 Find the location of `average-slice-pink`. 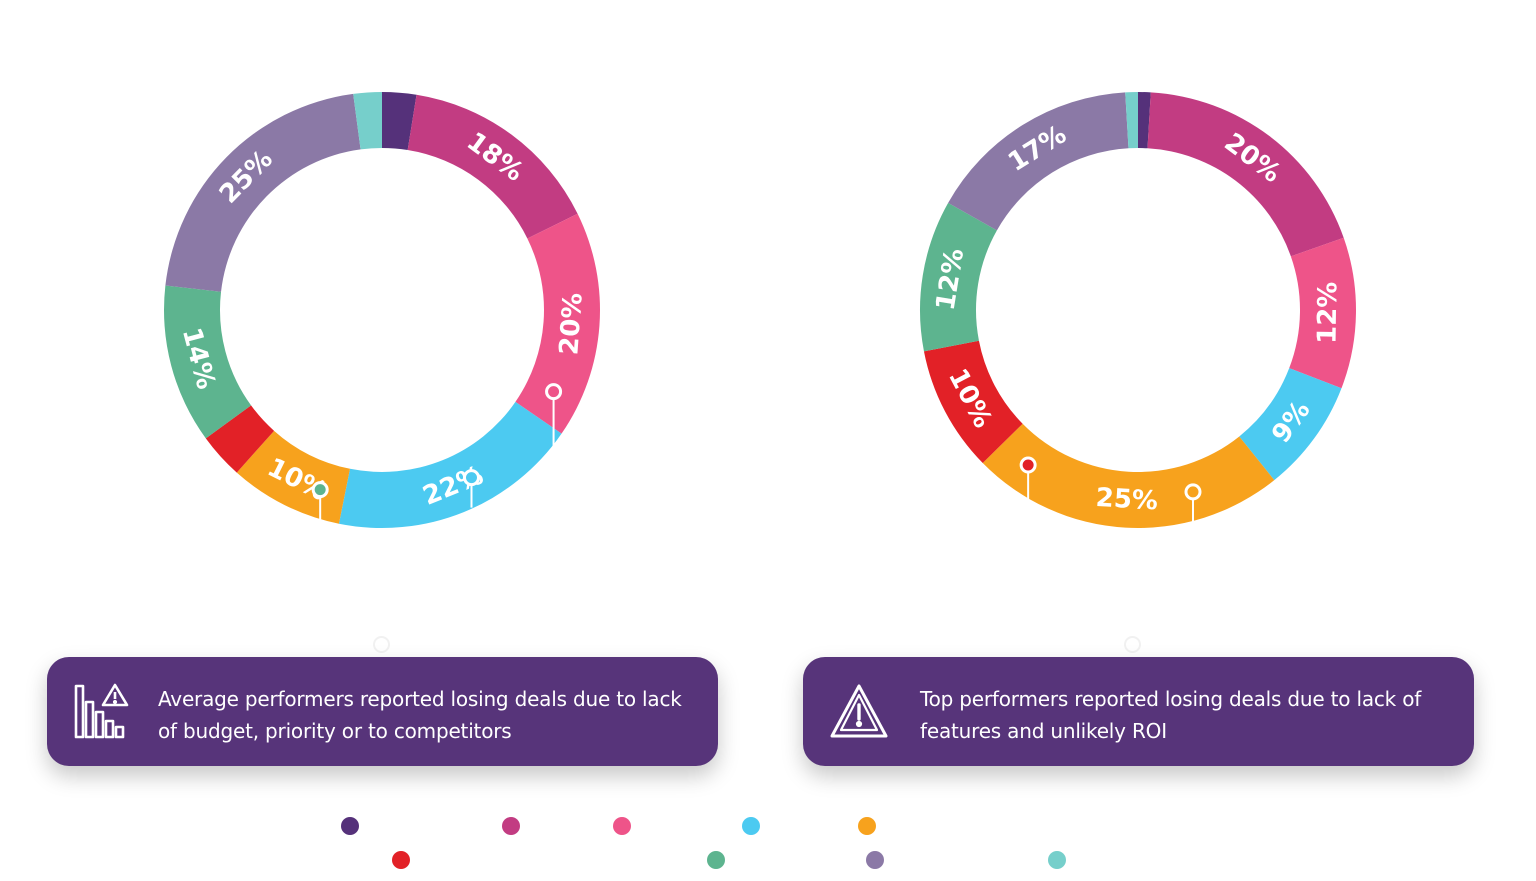

average-slice-pink is located at coordinates (557, 323).